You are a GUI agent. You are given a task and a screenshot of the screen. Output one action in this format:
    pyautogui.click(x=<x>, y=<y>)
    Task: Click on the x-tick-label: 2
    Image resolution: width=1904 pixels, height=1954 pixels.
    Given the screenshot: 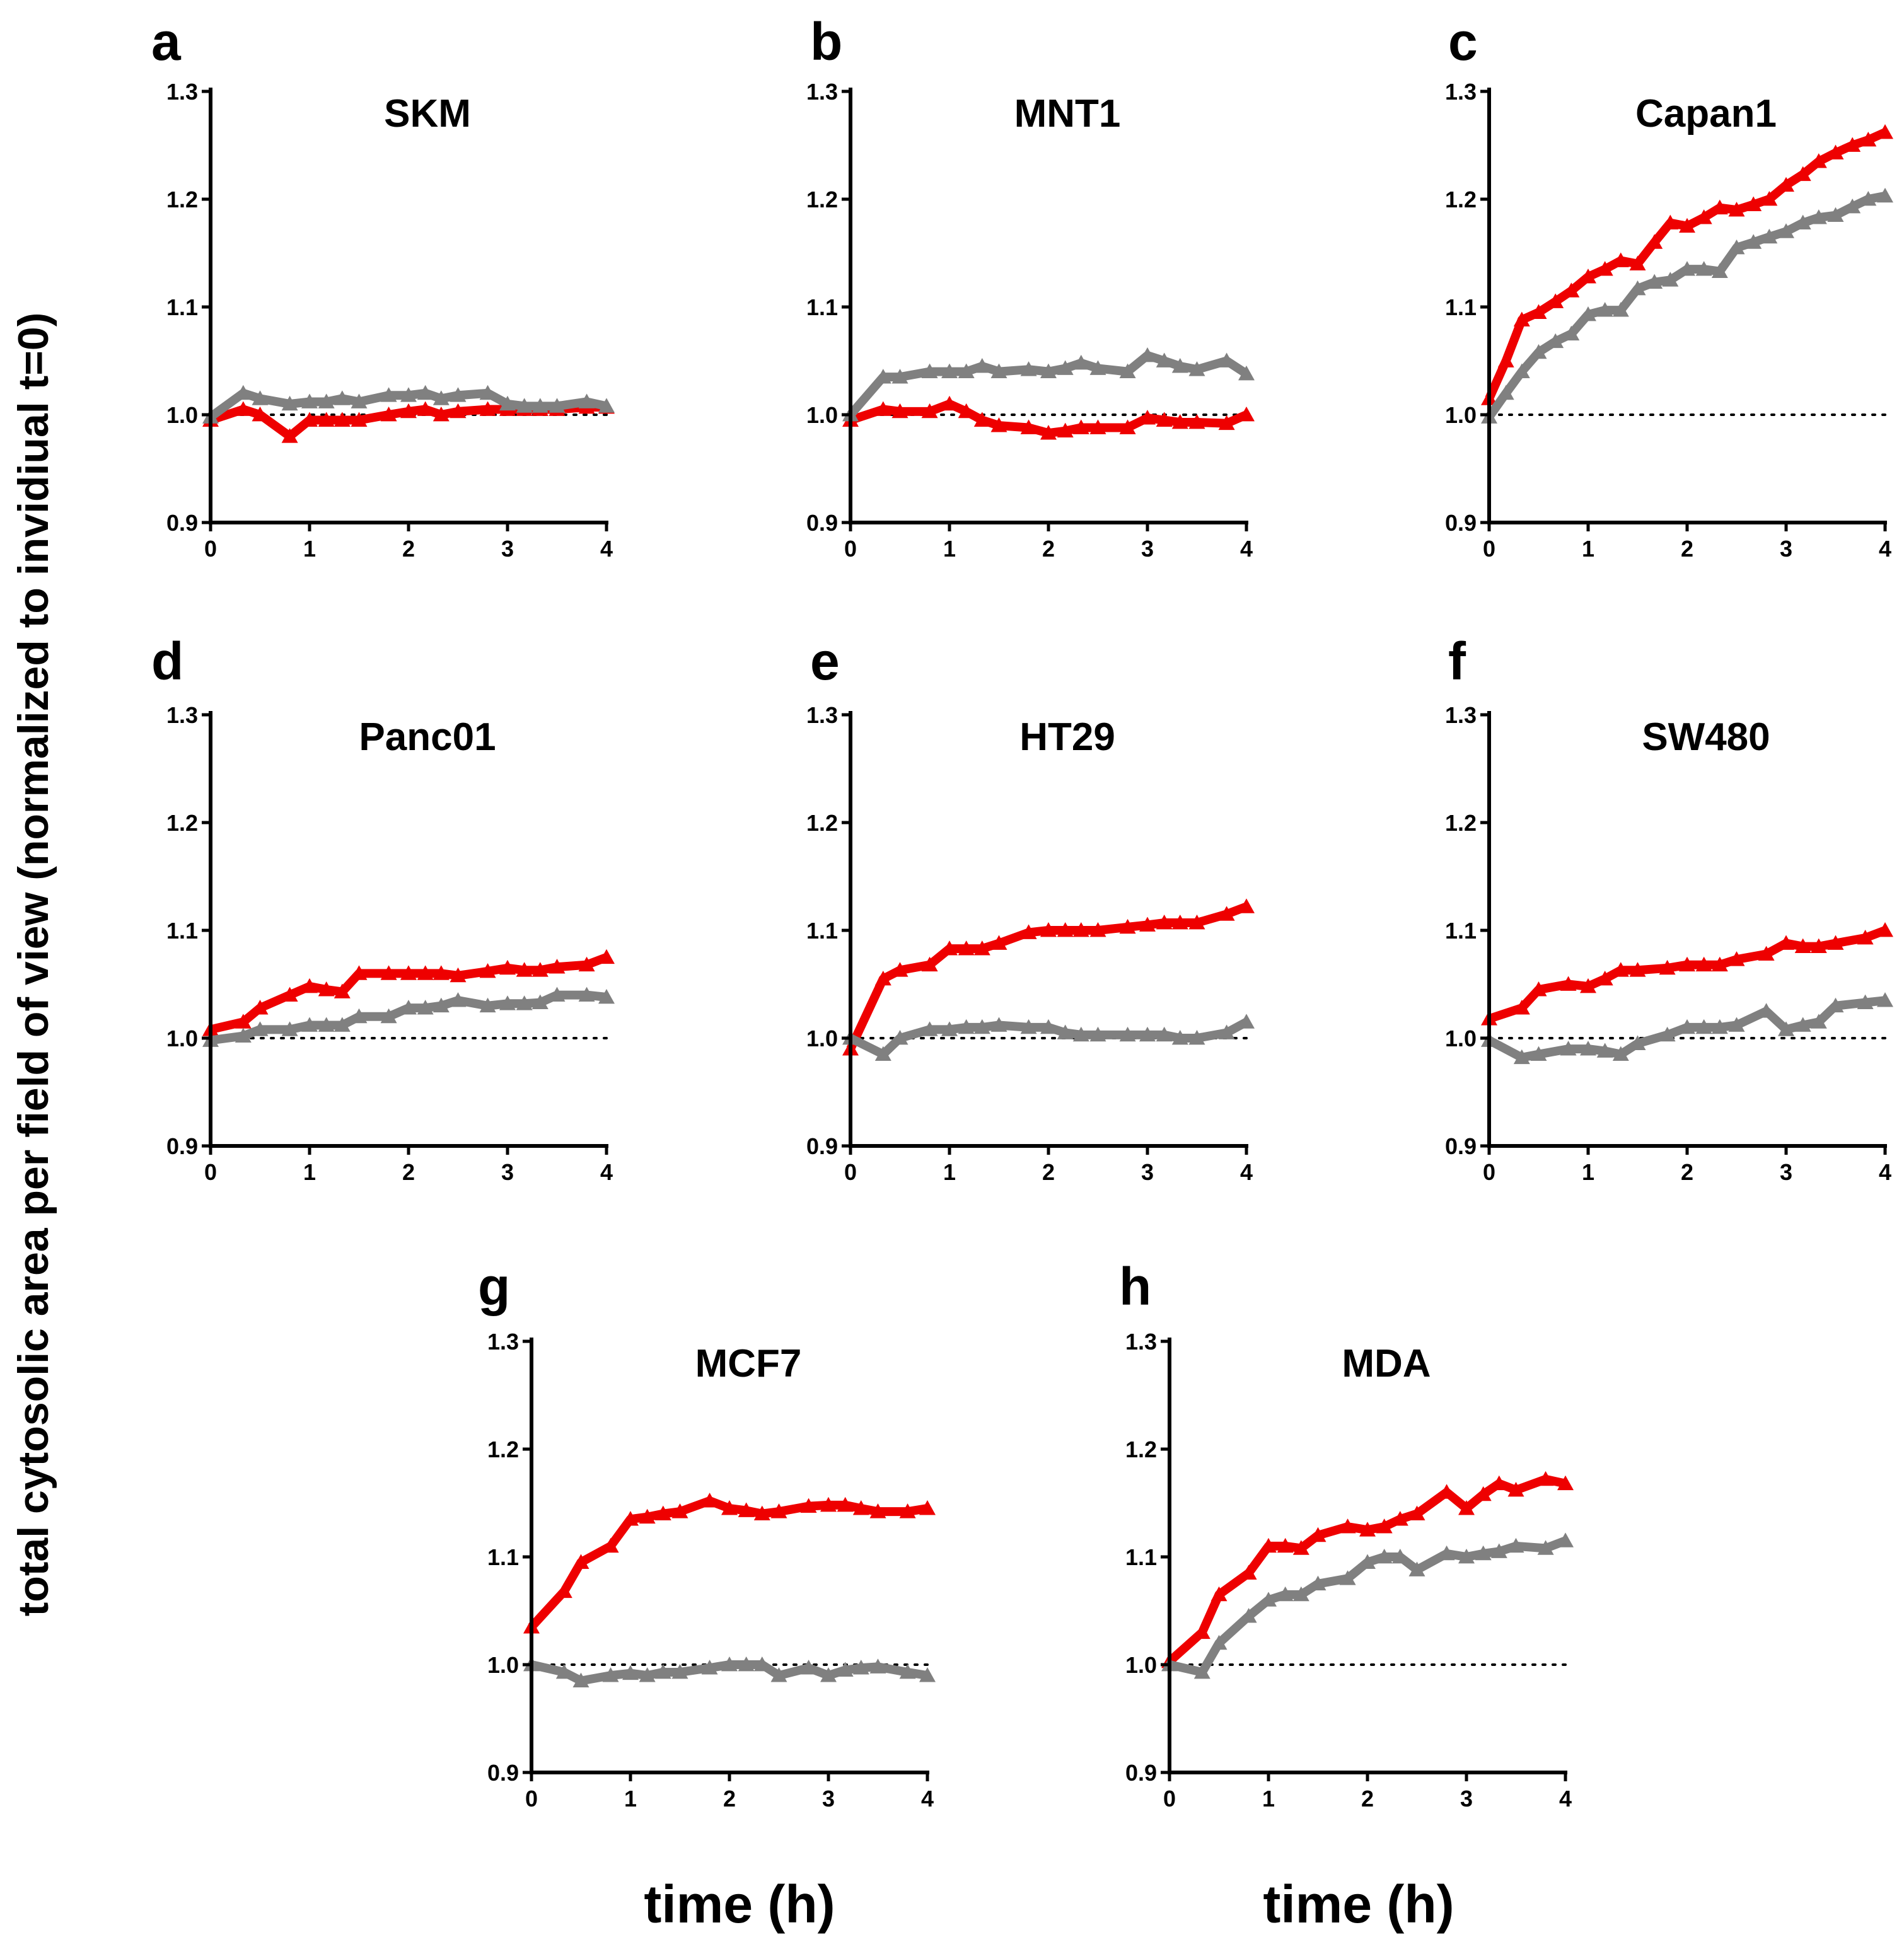 What is the action you would take?
    pyautogui.click(x=409, y=1172)
    